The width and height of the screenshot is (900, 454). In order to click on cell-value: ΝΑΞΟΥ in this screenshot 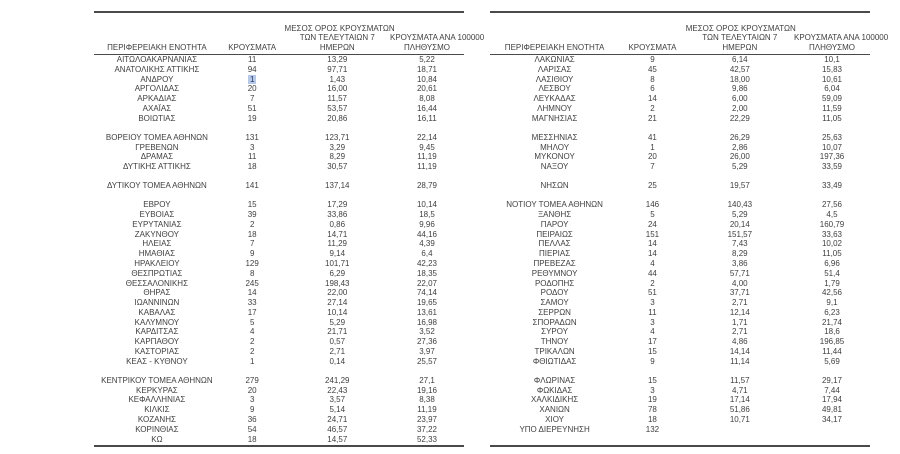, I will do `click(554, 167)`.